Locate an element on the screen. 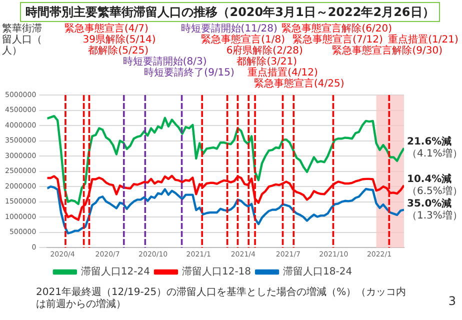 The image size is (462, 320). ref-line-label: 6府県解除(2/28) is located at coordinates (265, 50).